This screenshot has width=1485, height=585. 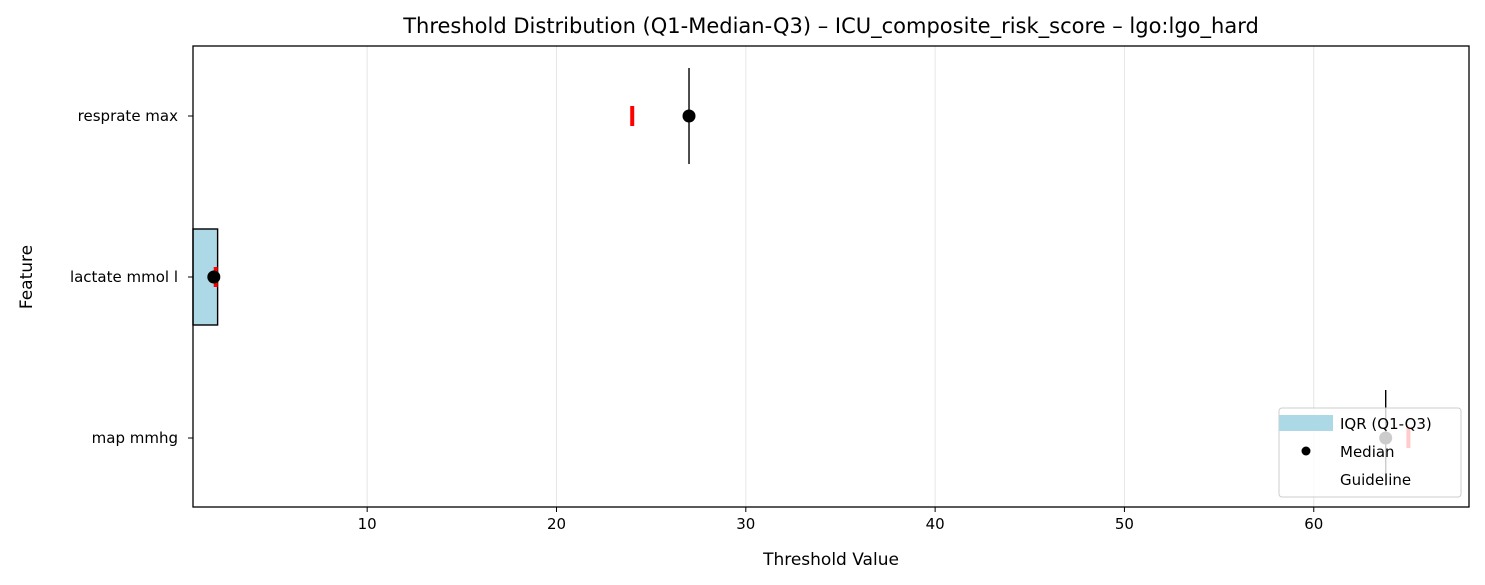 What do you see at coordinates (128, 116) in the screenshot?
I see `y-tick-label: resprate max` at bounding box center [128, 116].